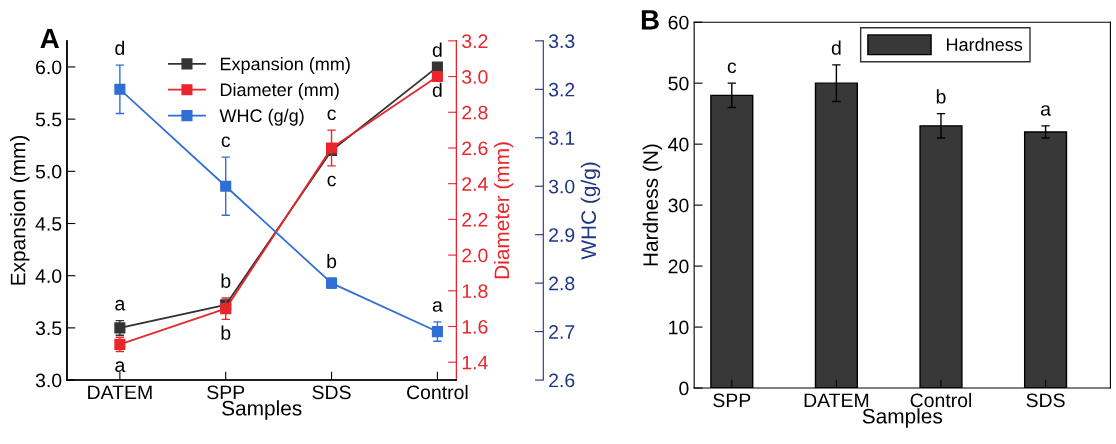 This screenshot has height=444, width=1116. What do you see at coordinates (48, 276) in the screenshot?
I see `y-tick-label: 4.0` at bounding box center [48, 276].